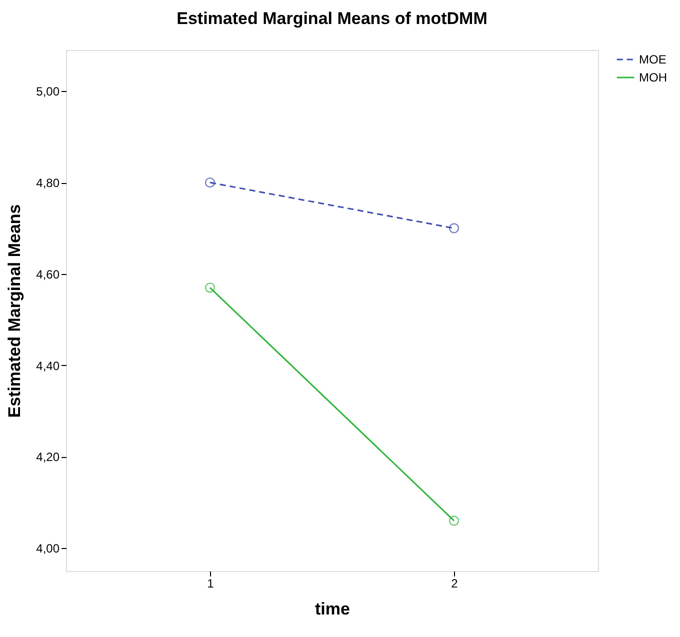 The image size is (680, 637). Describe the element at coordinates (48, 274) in the screenshot. I see `y-tick-label: 4,60` at that location.